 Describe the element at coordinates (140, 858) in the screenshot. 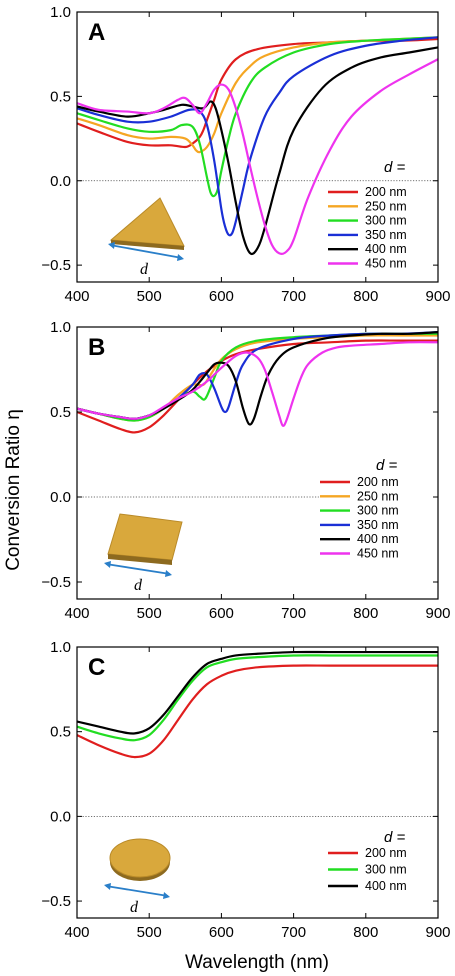

I see `disk-inset` at that location.